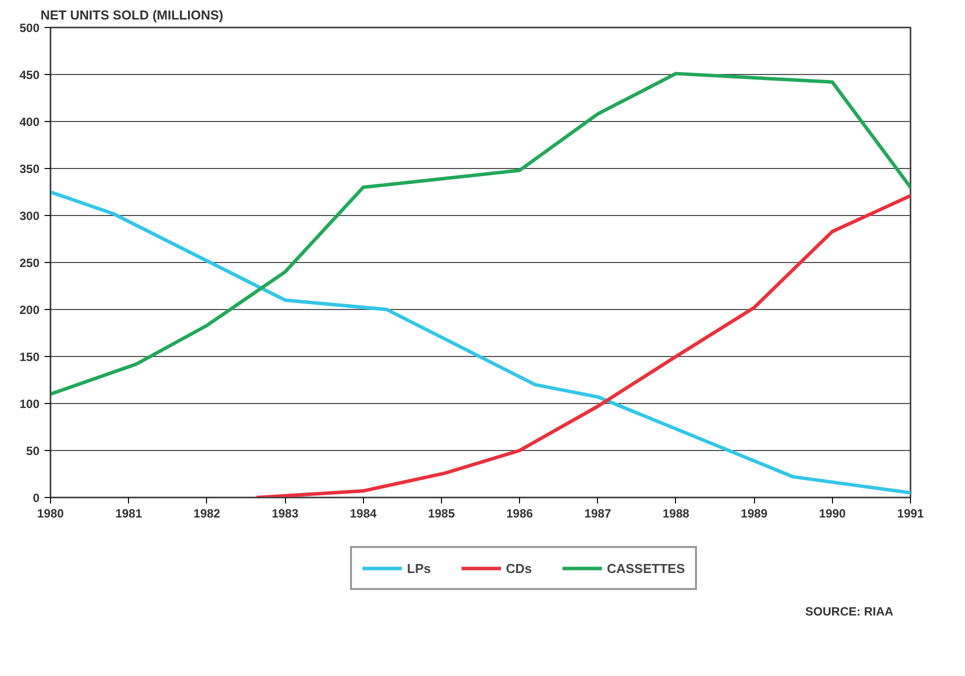 The width and height of the screenshot is (965, 676). What do you see at coordinates (29, 28) in the screenshot?
I see `y-tick-label: 500` at bounding box center [29, 28].